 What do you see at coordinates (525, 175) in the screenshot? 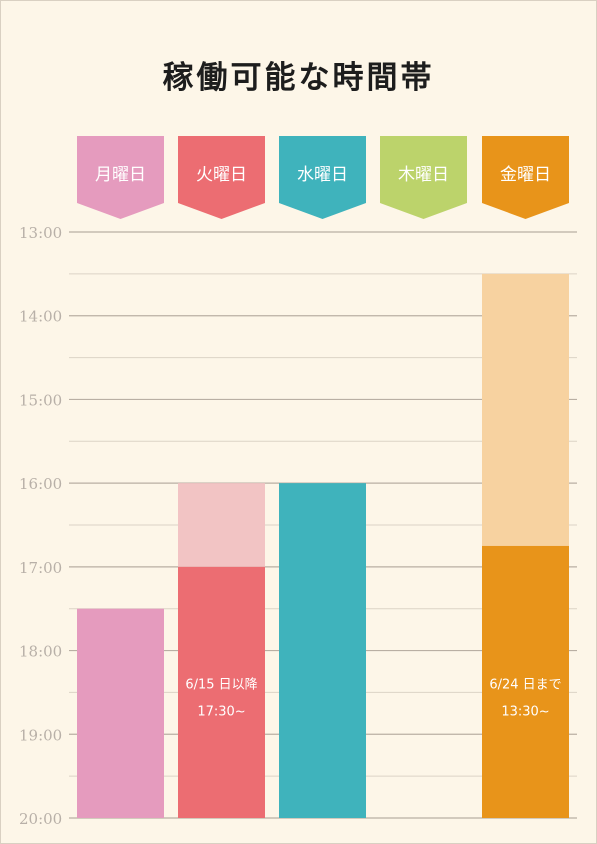
I see `day-header-label: 金曜日` at bounding box center [525, 175].